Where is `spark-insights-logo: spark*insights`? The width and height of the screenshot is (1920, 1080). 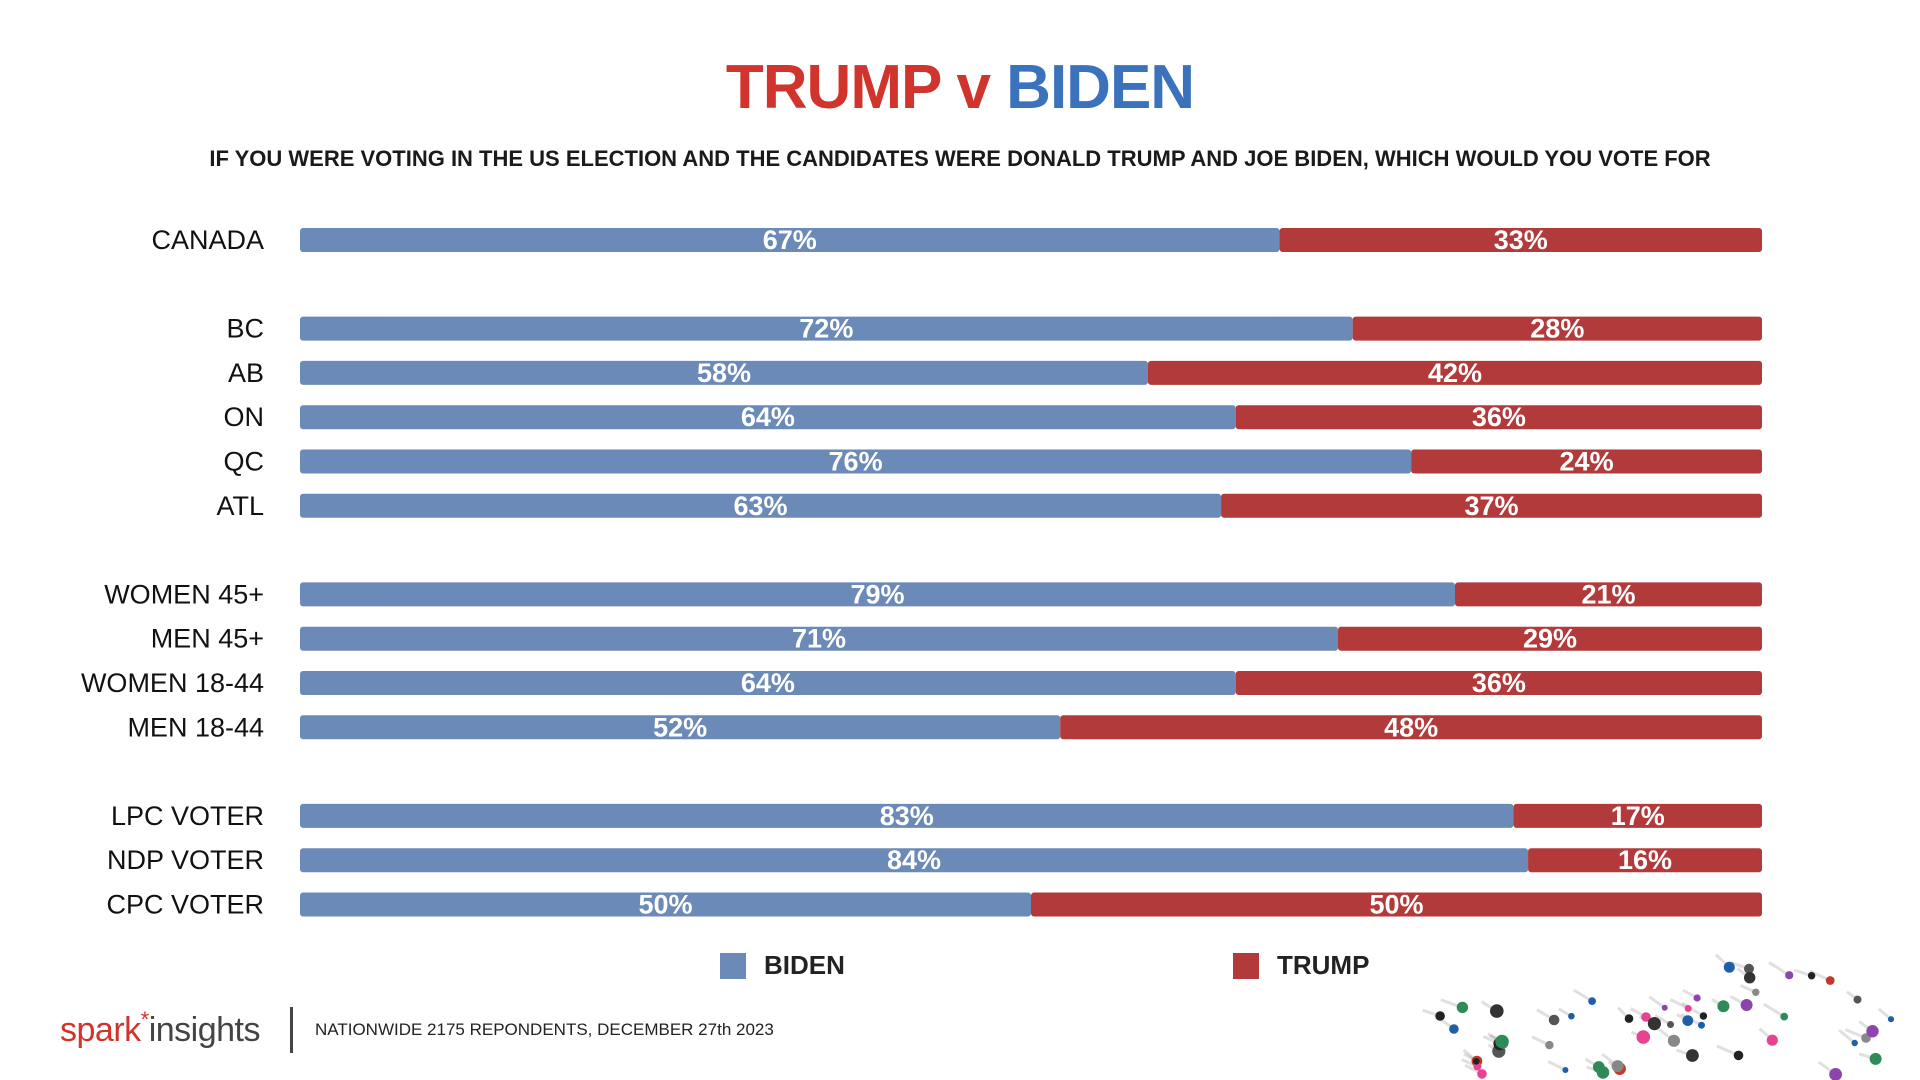
spark-insights-logo: spark*insights is located at coordinates (160, 1028).